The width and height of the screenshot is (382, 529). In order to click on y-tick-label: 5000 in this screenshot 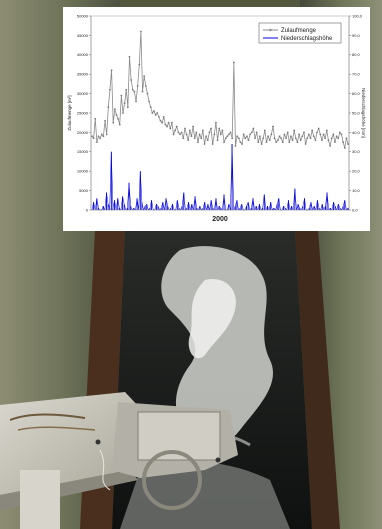, I will do `click(84, 190)`.